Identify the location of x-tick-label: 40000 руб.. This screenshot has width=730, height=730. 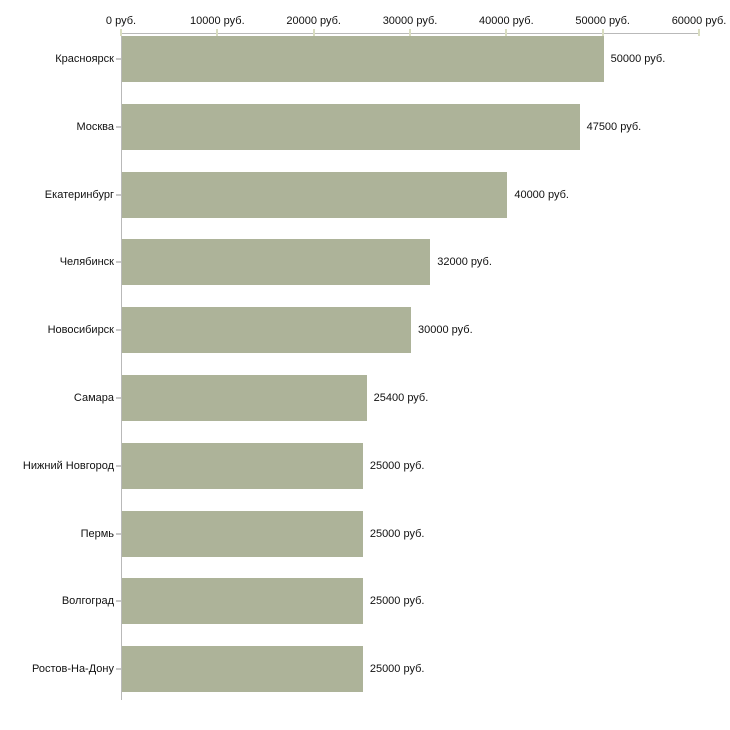
(506, 21).